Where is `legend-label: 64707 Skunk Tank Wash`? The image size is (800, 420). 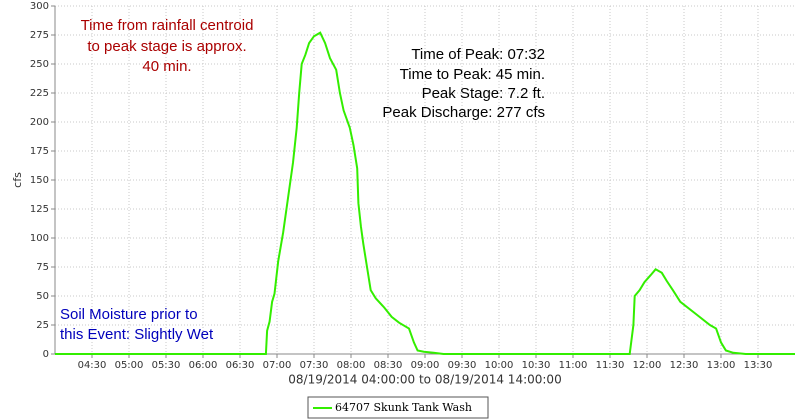 legend-label: 64707 Skunk Tank Wash is located at coordinates (403, 407).